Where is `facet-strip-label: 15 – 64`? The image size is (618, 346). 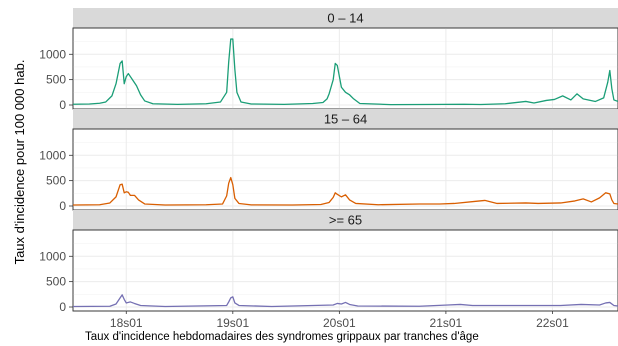
facet-strip-label: 15 – 64 is located at coordinates (345, 119).